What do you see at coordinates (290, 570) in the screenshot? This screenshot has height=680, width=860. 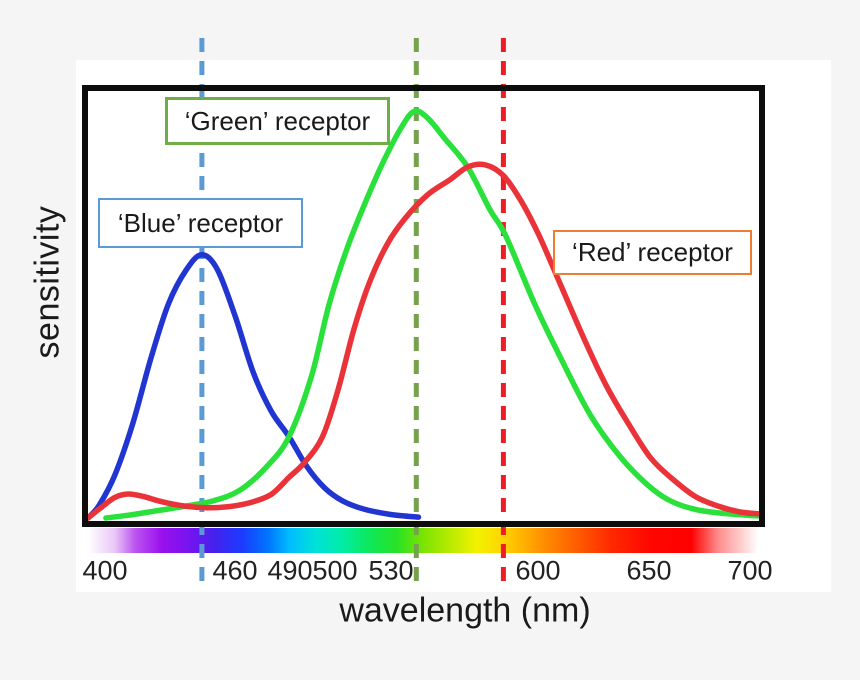 I see `x-tick-label-490: 490` at bounding box center [290, 570].